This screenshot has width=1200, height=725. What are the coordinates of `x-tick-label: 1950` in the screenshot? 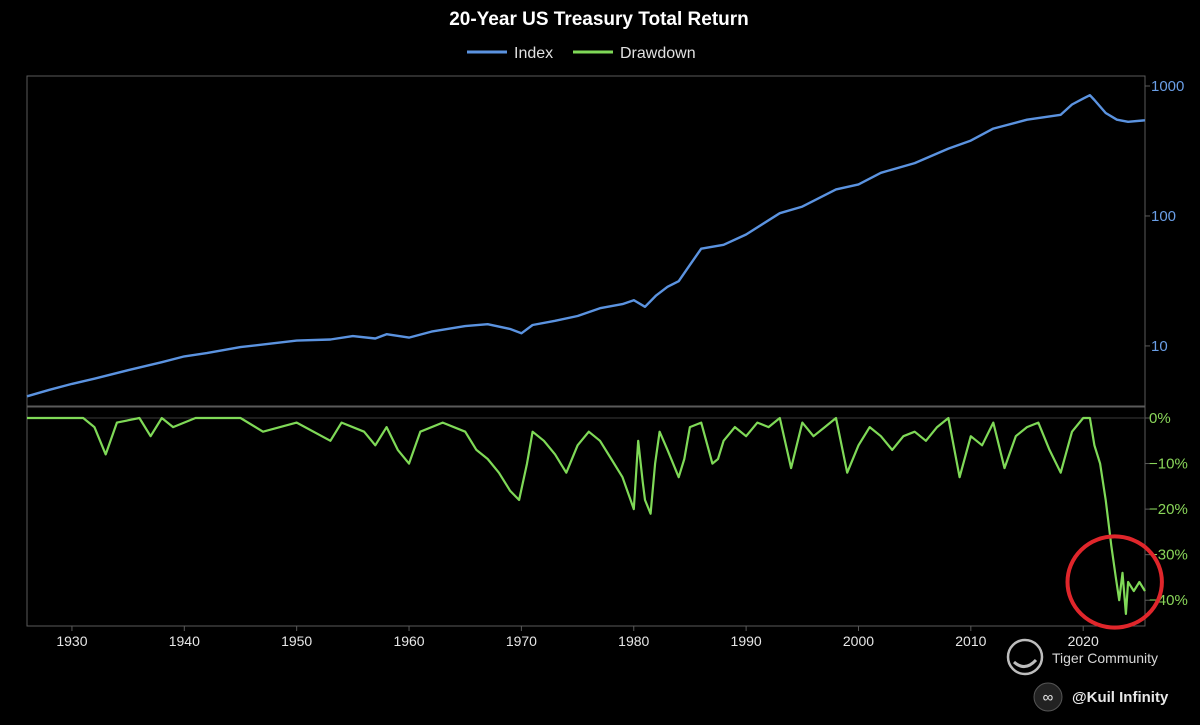 It's located at (296, 641).